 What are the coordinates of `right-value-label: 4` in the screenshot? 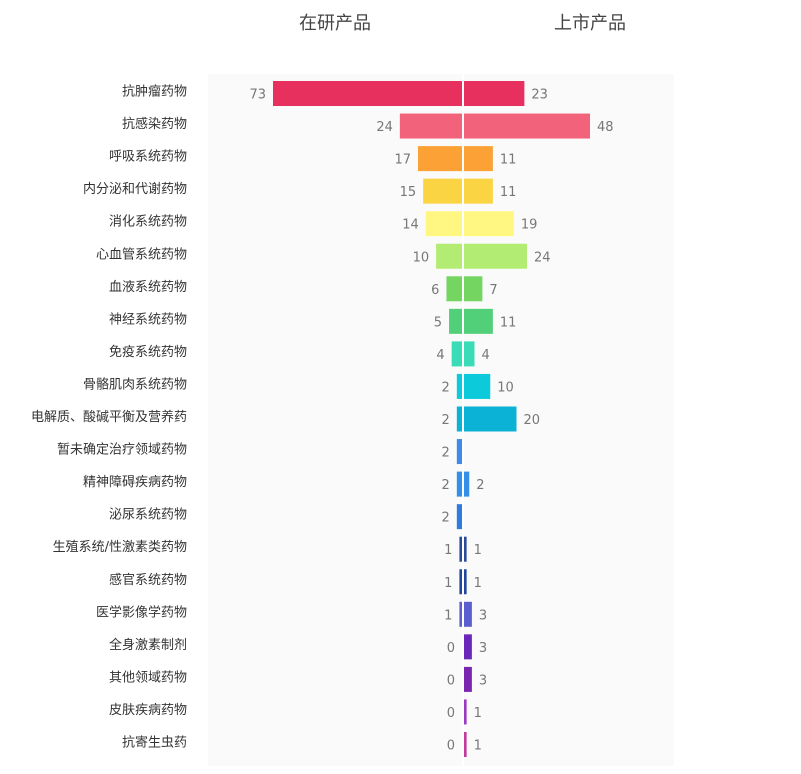 It's located at (486, 355).